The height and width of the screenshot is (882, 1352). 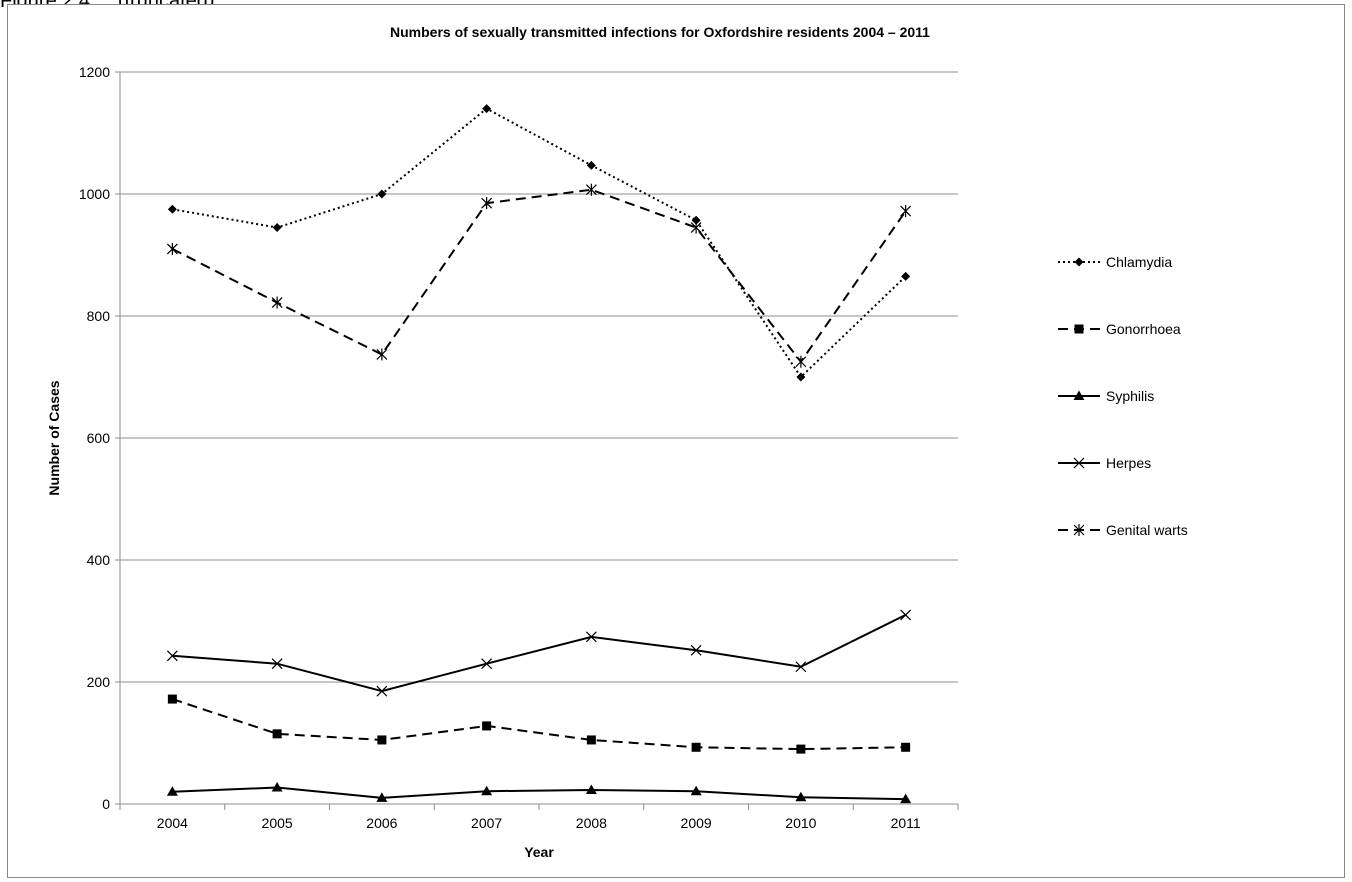 What do you see at coordinates (1139, 262) in the screenshot?
I see `legend-label-chlamydia: Chlamydia` at bounding box center [1139, 262].